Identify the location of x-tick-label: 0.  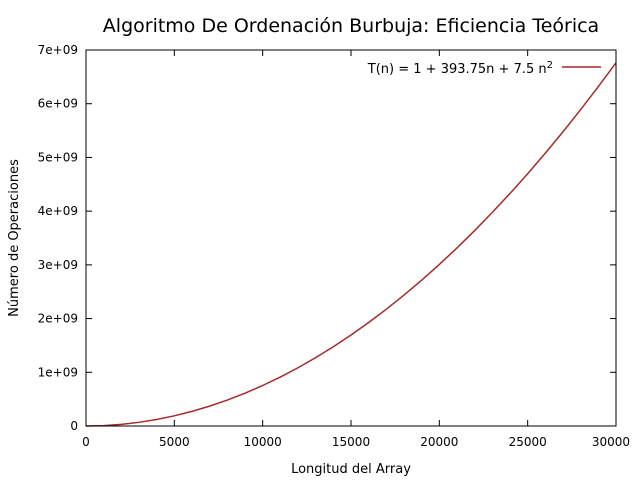
(86, 442).